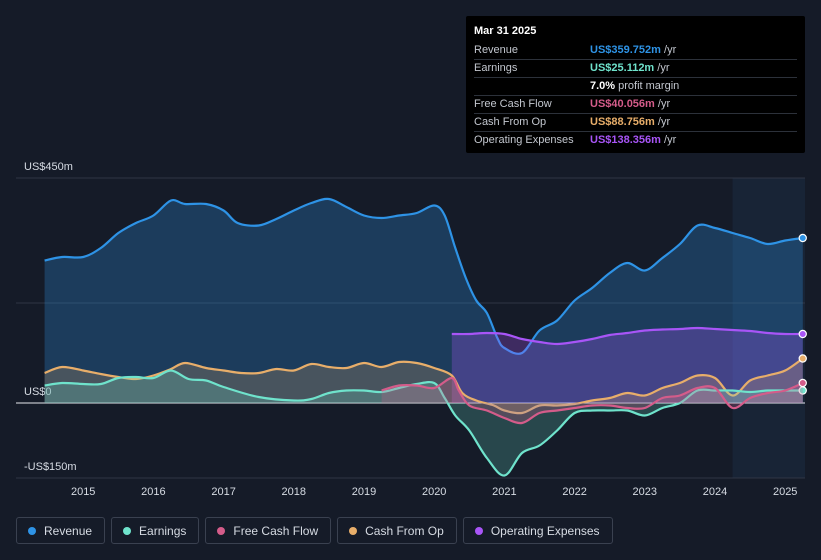  I want to click on tooltip-row-value: US$359.752m /yr, so click(633, 50).